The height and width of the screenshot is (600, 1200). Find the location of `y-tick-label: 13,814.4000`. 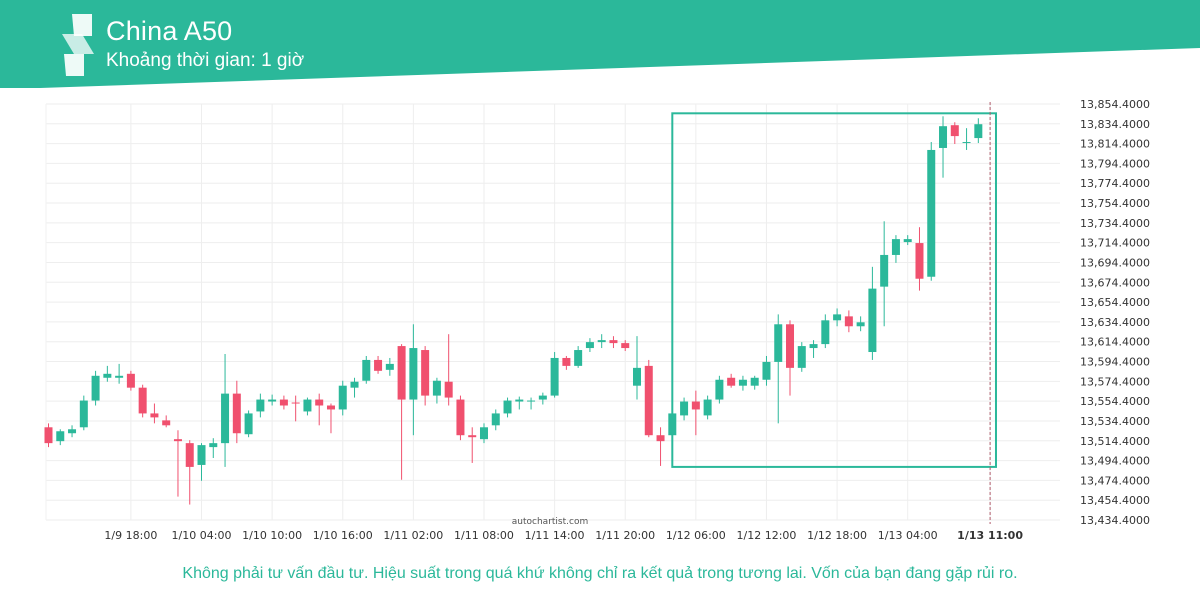

y-tick-label: 13,814.4000 is located at coordinates (1115, 144).